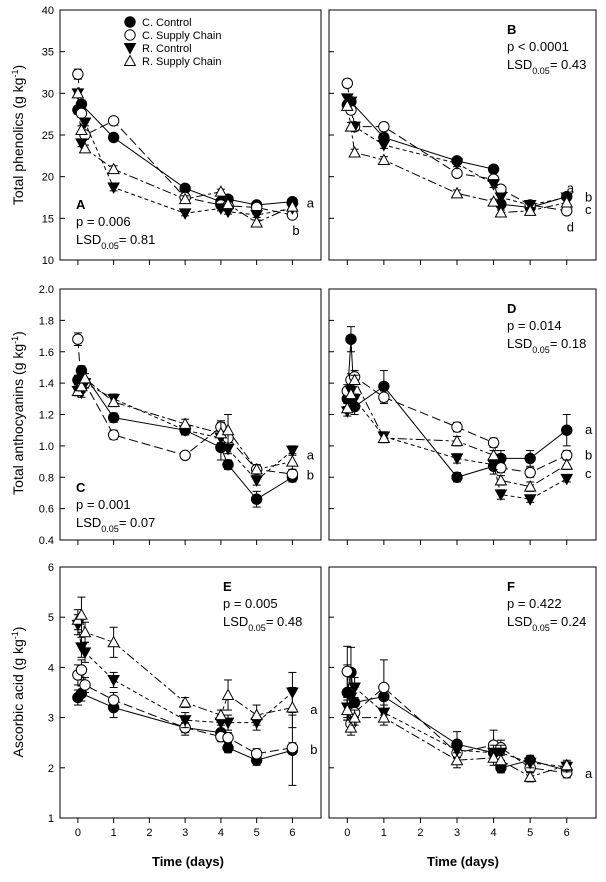 The width and height of the screenshot is (606, 882). I want to click on y-tick-label: 1.2, so click(46, 416).